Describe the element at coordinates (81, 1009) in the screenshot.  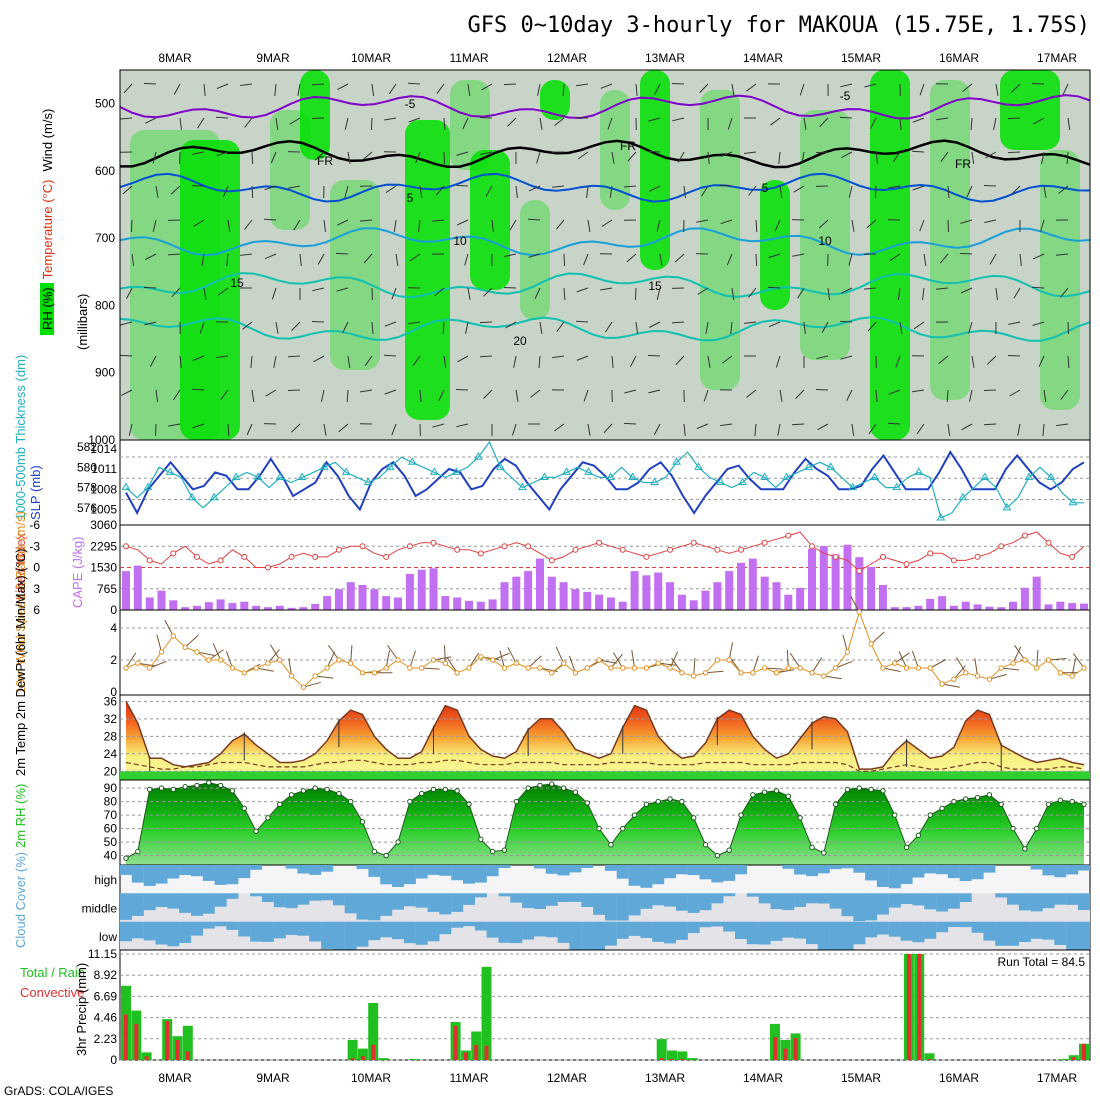
I see `precip-ylabel: 3hr Precip (mm)` at that location.